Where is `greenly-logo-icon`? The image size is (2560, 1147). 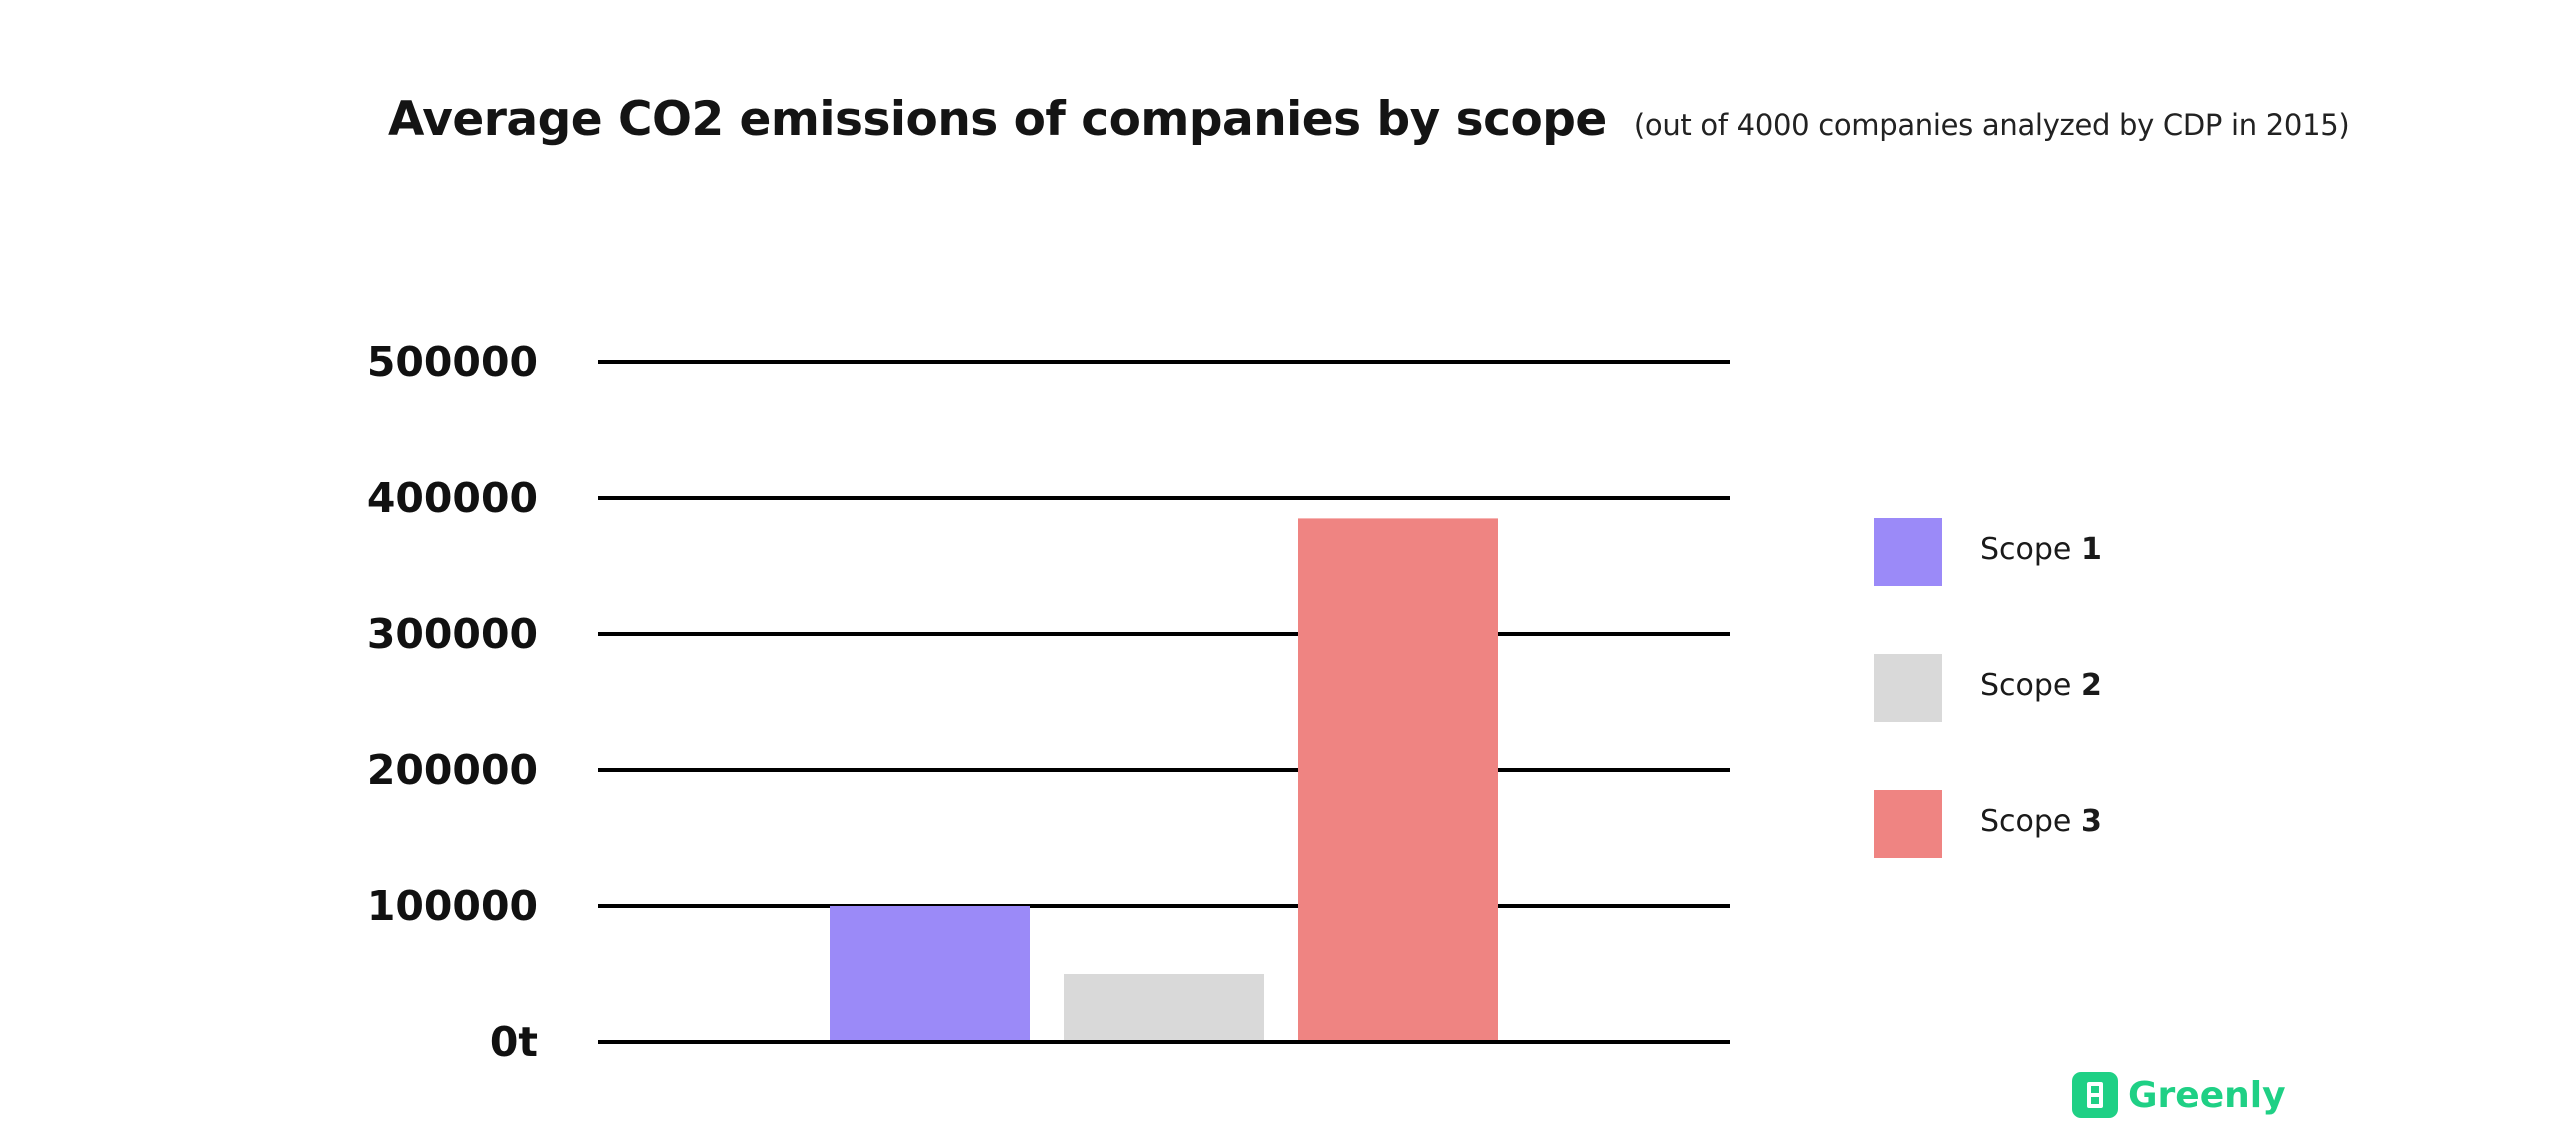 greenly-logo-icon is located at coordinates (2095, 1095).